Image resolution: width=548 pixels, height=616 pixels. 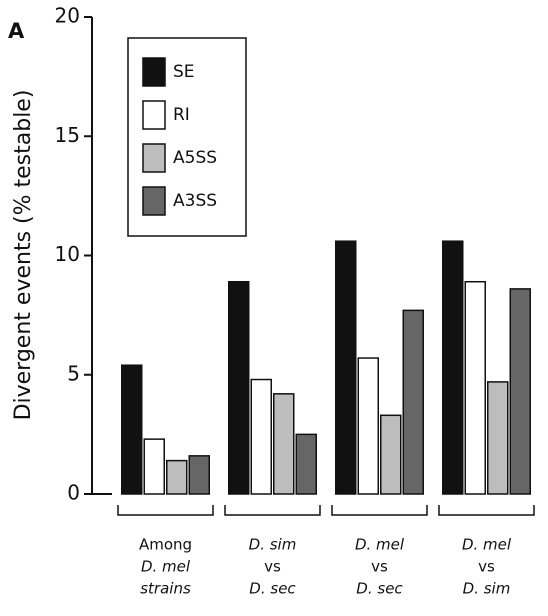 I want to click on legend-label: A3SS, so click(x=195, y=201).